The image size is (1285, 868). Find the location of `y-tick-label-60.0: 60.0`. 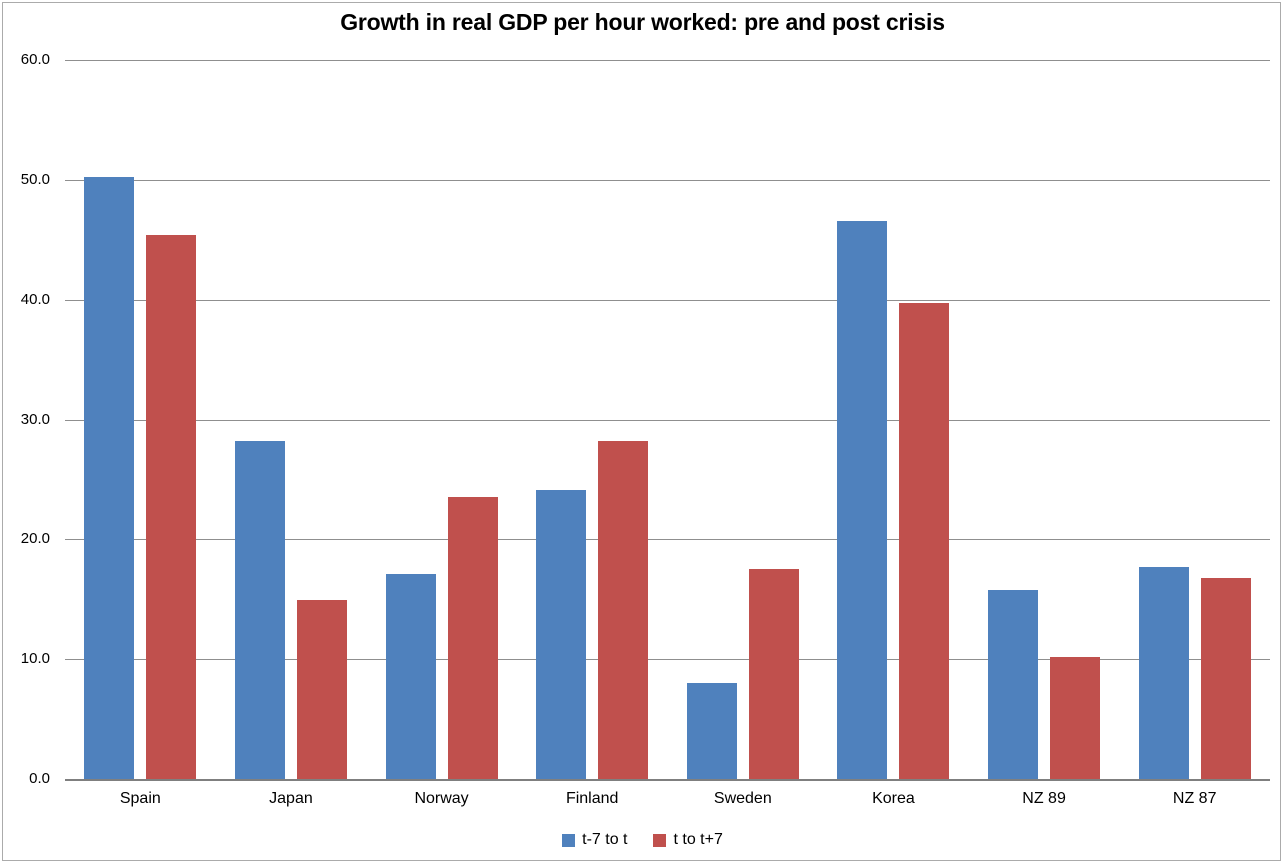

y-tick-label-60.0: 60.0 is located at coordinates (35, 59).